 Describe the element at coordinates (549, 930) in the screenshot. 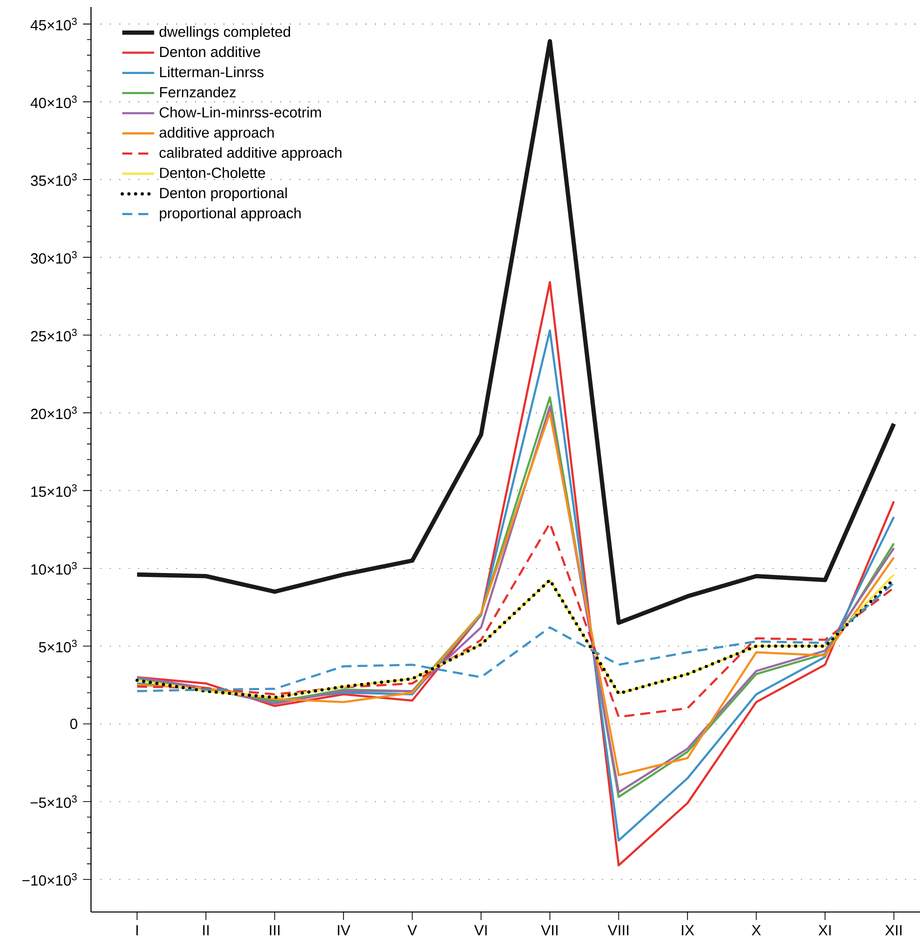

I see `x-tick-label: VII` at that location.